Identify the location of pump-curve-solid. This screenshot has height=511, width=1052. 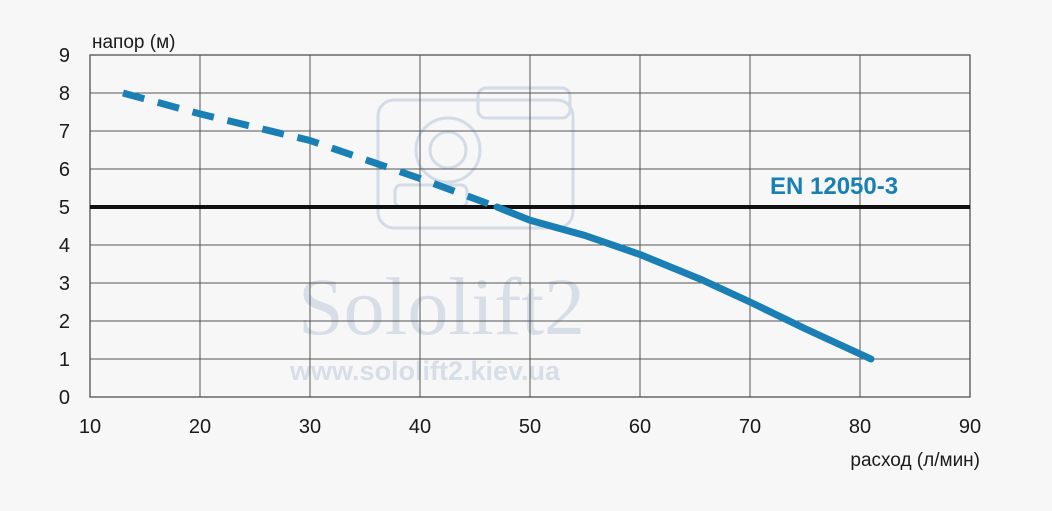
(684, 283).